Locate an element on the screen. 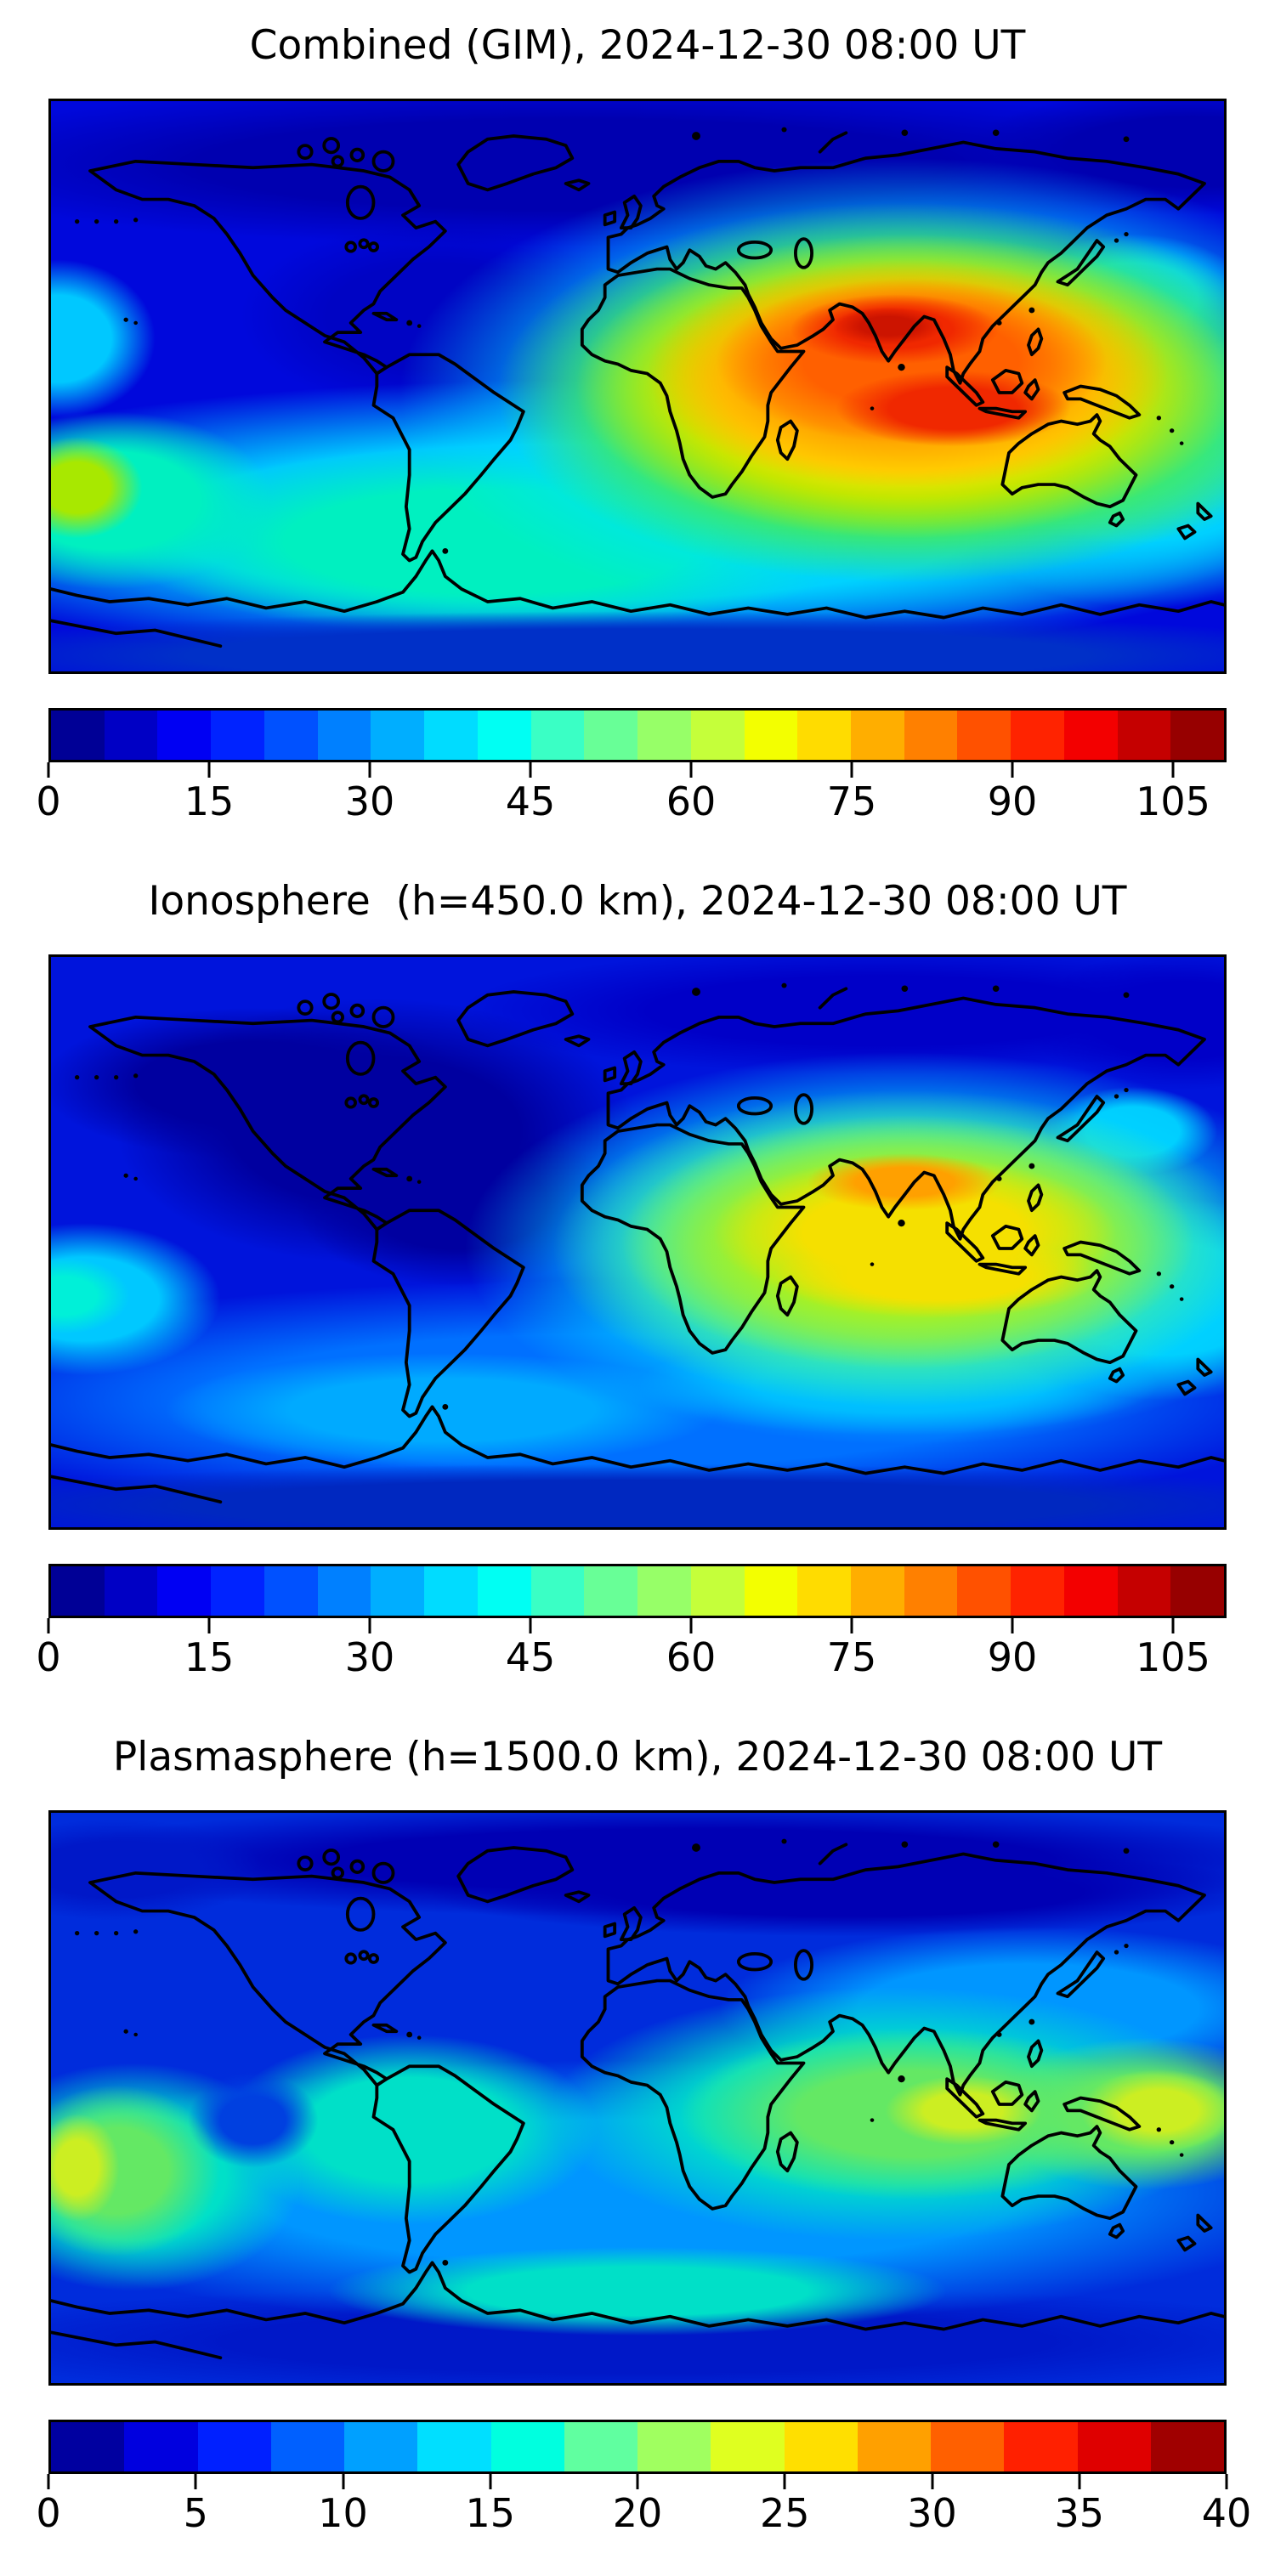 The width and height of the screenshot is (1275, 2576). colorbar-tick-label: 40 is located at coordinates (1226, 2513).